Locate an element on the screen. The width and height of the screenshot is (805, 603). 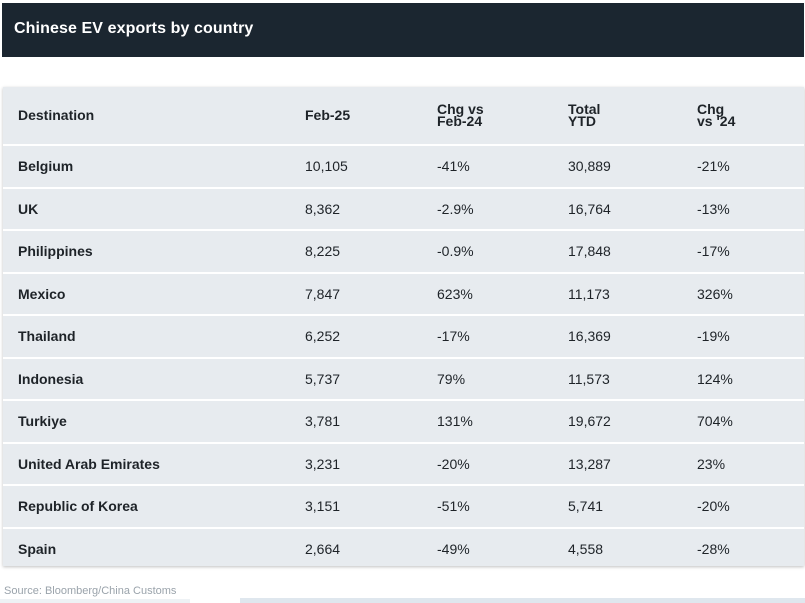
table-cell-total-ytd: 16,764 is located at coordinates (589, 208).